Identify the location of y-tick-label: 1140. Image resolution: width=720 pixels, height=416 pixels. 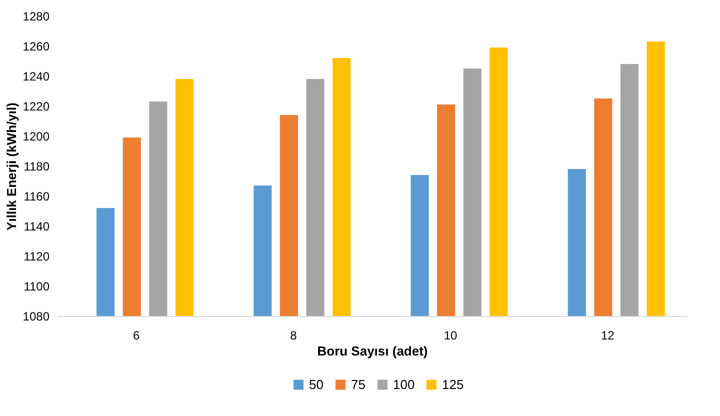
(37, 227).